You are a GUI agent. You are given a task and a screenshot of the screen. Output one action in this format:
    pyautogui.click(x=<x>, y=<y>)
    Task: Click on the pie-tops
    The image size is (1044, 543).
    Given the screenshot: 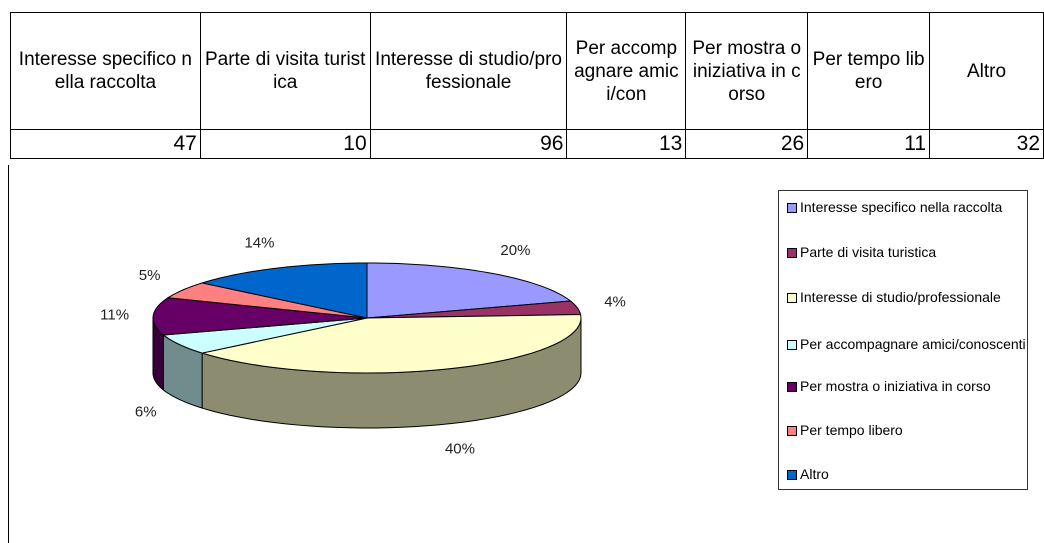 What is the action you would take?
    pyautogui.click(x=367, y=318)
    